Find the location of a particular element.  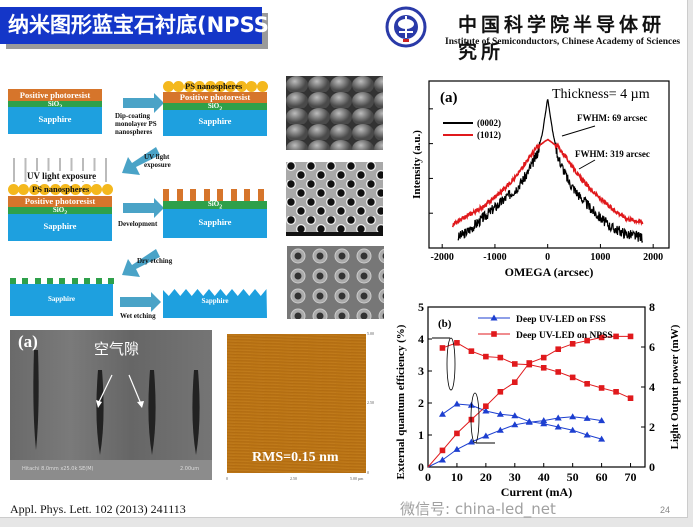

legend-label: Deep UV-LED on NPSS is located at coordinates (564, 336).